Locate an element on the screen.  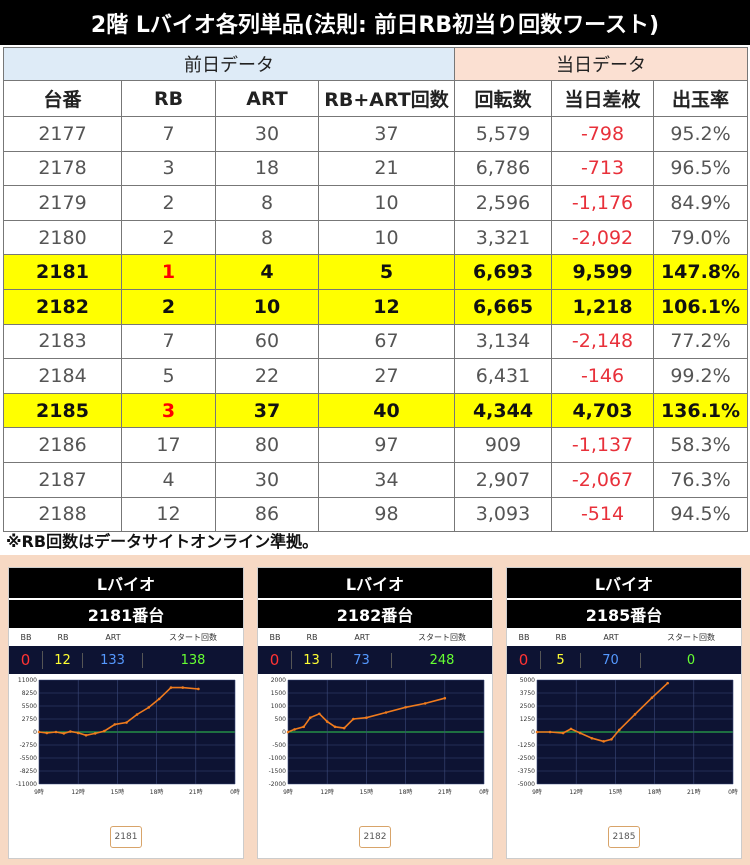
page-title: 2階 Lバイオ各列単品(法則: 前日RB初当り回数ワースト) is located at coordinates (375, 22).